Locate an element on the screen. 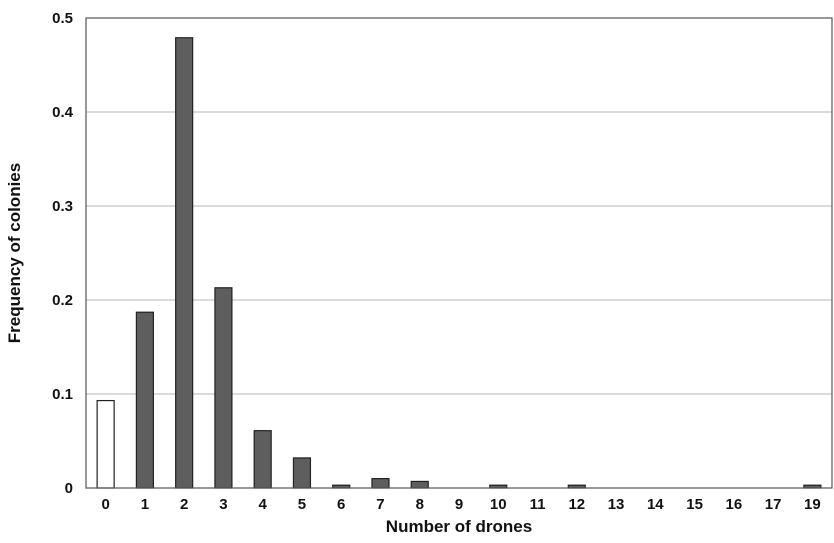 Image resolution: width=834 pixels, height=543 pixels. y-tick-label: 0.1 is located at coordinates (62, 394).